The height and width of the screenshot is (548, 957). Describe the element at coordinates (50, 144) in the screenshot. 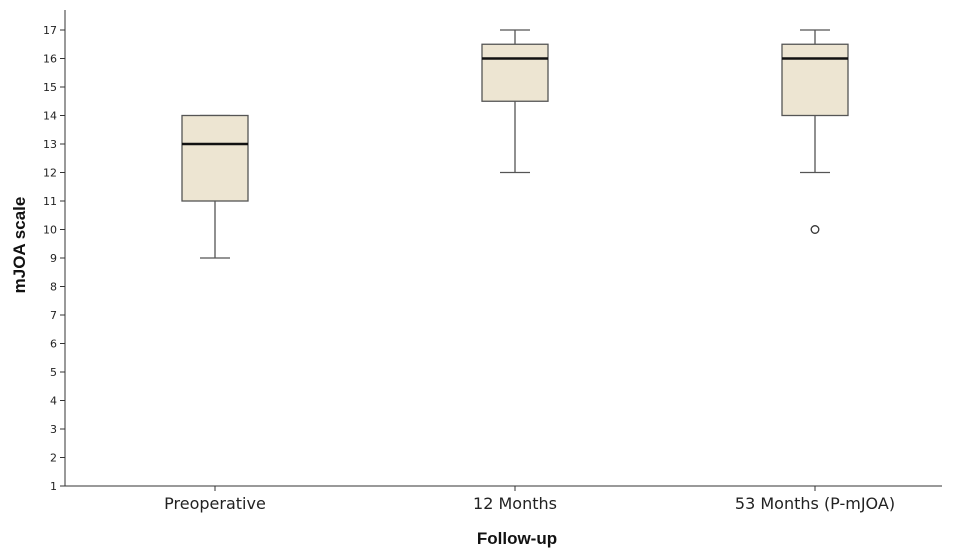

I see `y-tick-label: 13` at that location.